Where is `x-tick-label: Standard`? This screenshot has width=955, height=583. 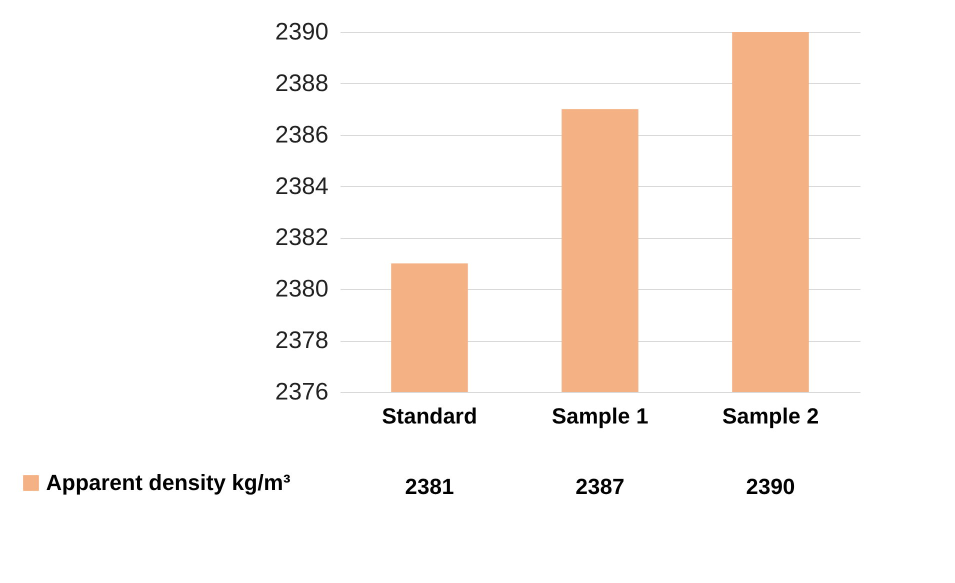
x-tick-label: Standard is located at coordinates (430, 416).